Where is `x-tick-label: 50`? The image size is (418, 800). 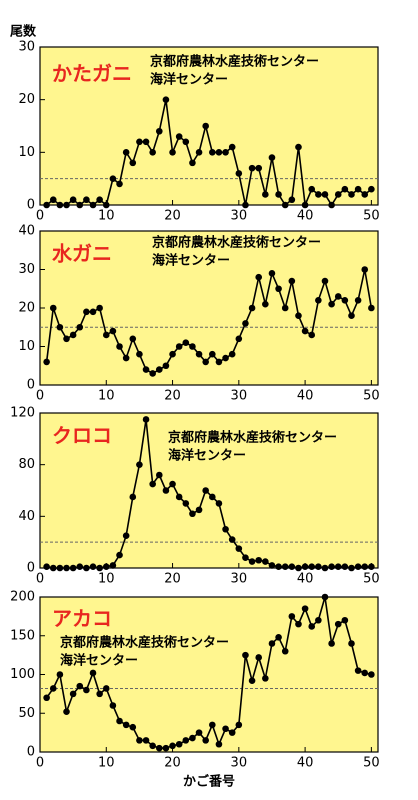 x-tick-label: 50 is located at coordinates (371, 763).